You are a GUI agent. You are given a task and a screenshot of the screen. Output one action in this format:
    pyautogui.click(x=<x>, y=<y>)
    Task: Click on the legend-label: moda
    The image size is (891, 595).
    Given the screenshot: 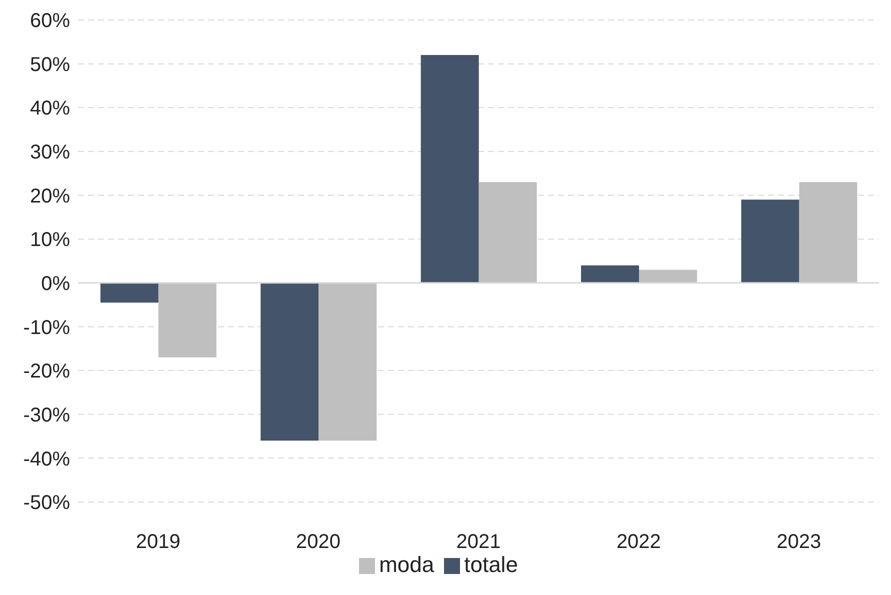 What is the action you would take?
    pyautogui.click(x=406, y=564)
    